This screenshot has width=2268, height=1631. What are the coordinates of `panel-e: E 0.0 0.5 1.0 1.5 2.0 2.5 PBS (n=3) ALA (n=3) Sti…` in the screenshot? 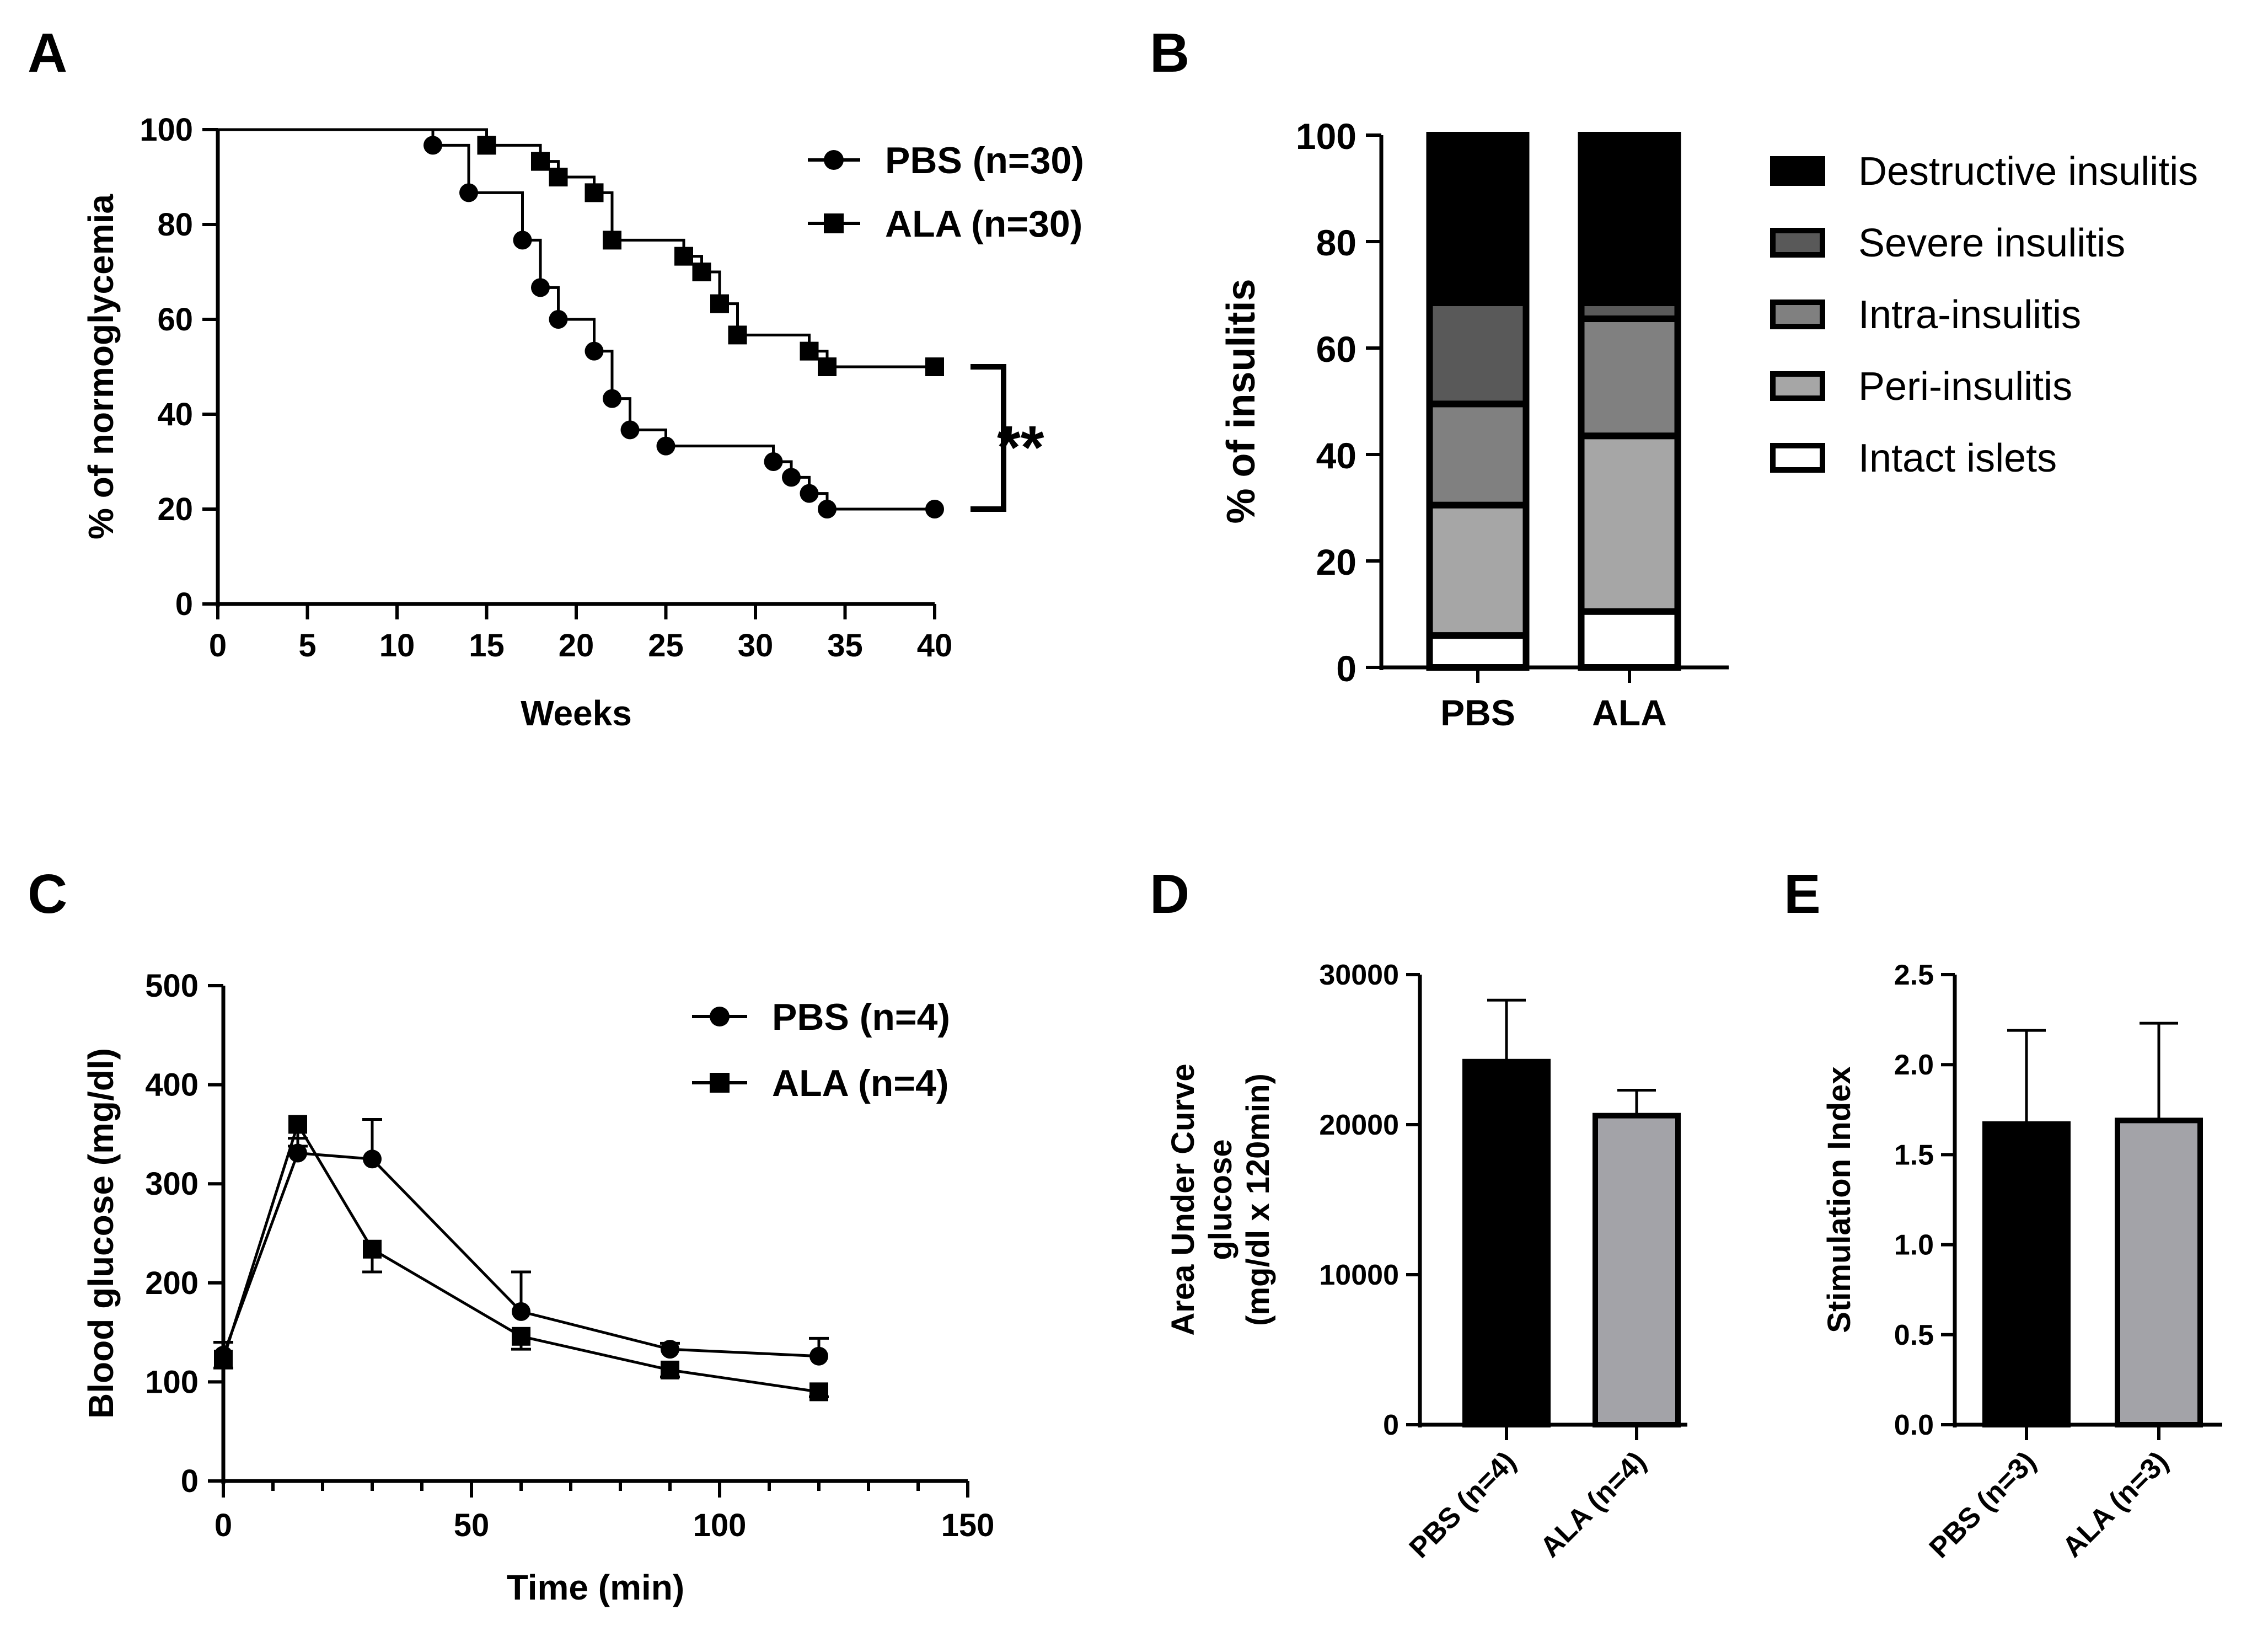 It's located at (2003, 1213).